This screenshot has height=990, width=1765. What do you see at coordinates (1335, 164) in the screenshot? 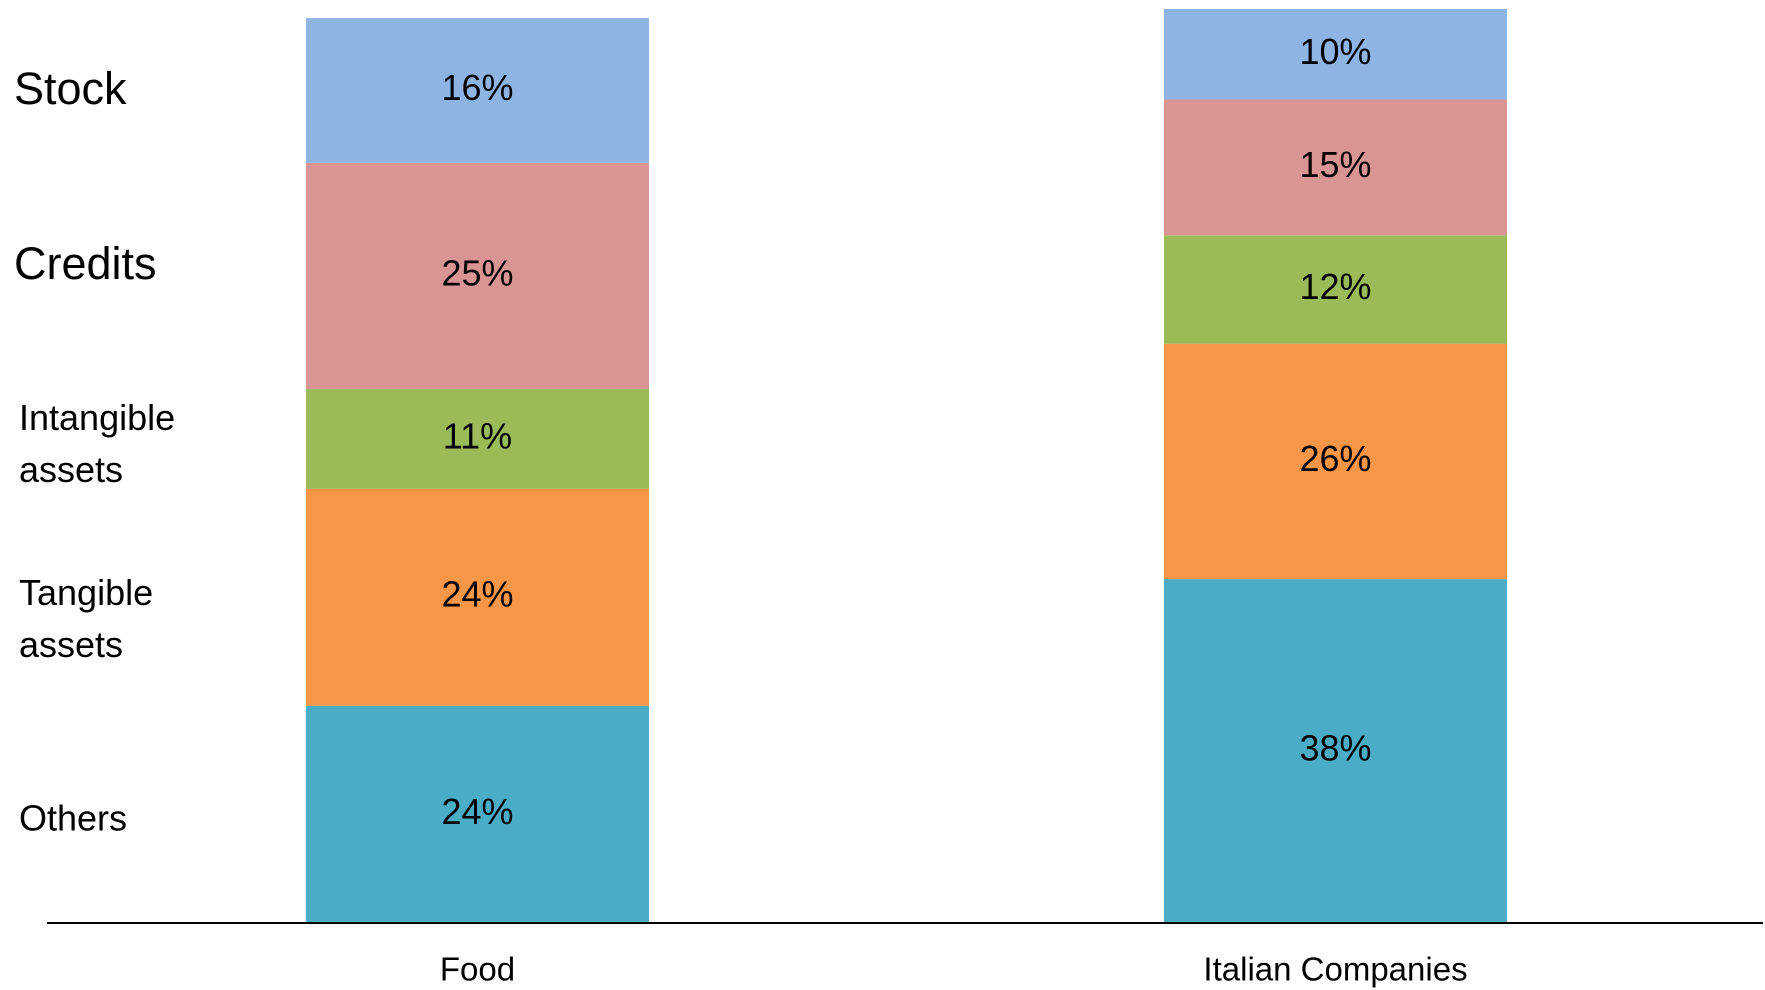
I see `value-label: 15%` at bounding box center [1335, 164].